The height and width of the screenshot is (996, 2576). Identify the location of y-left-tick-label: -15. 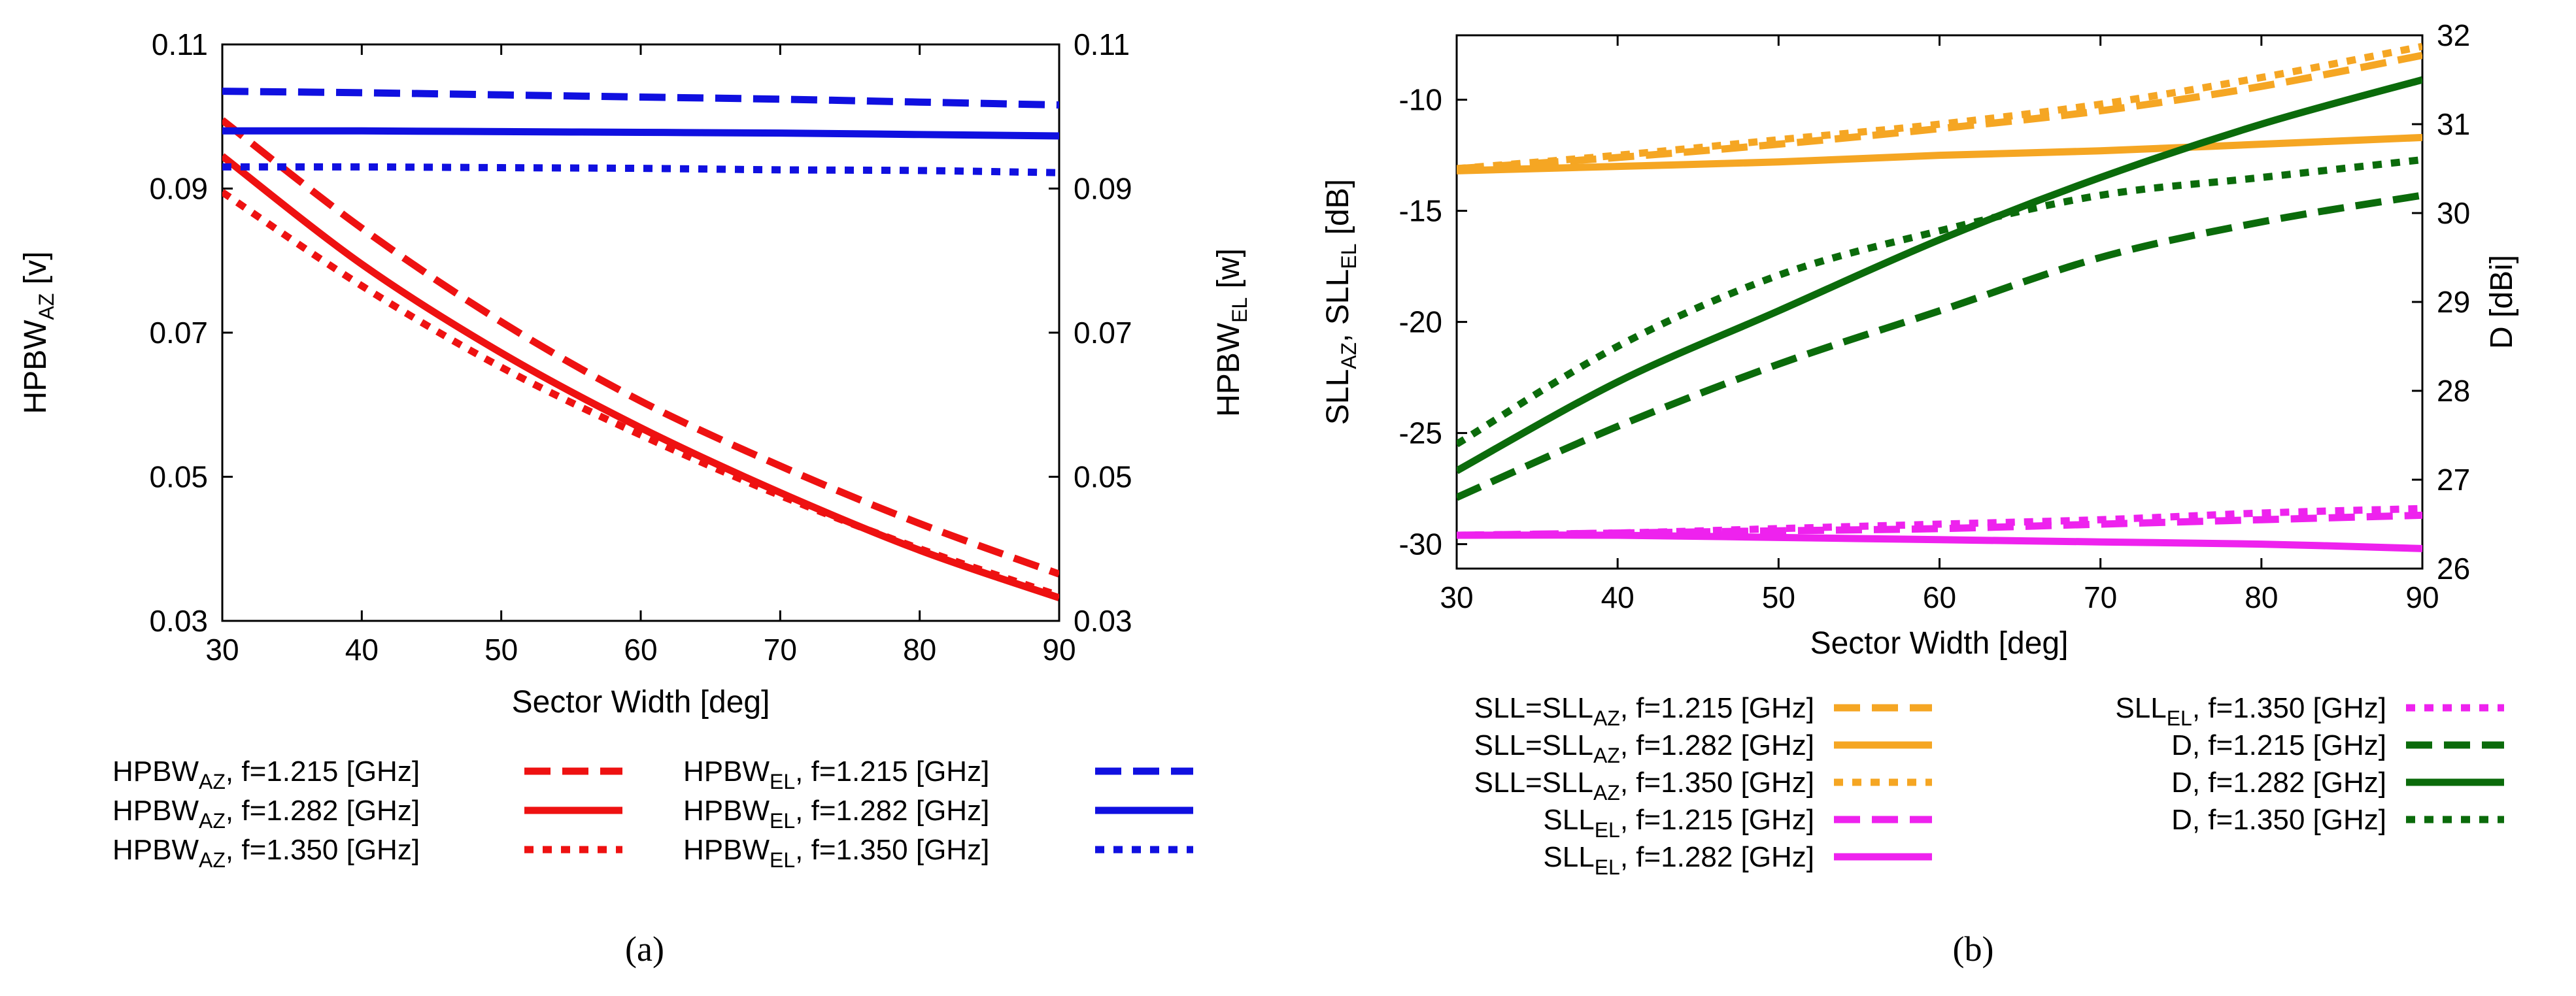
(1420, 211).